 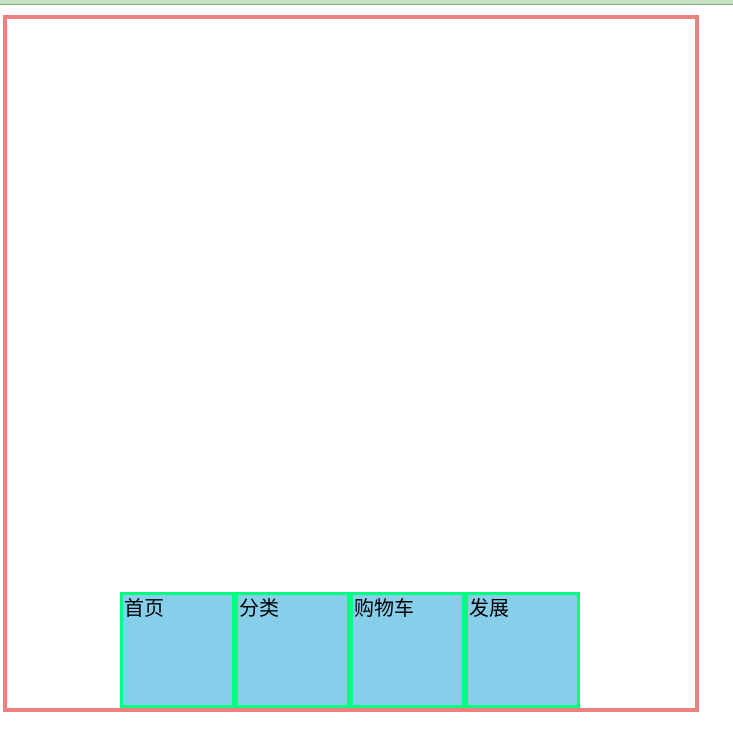 I want to click on nav-item-category: 分类, so click(x=292, y=650).